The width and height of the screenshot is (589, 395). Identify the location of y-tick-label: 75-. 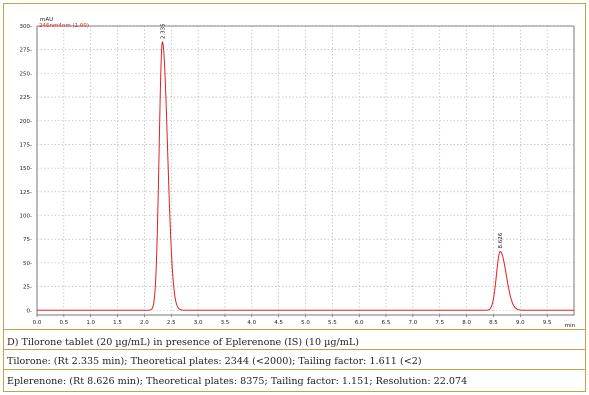
(27, 240).